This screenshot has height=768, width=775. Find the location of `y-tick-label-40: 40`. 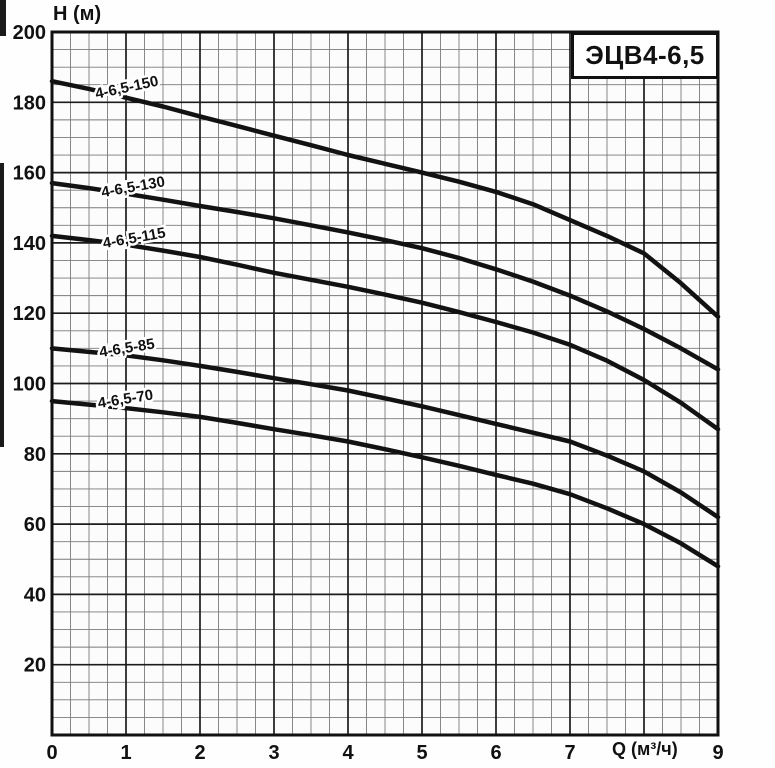

y-tick-label-40: 40 is located at coordinates (35, 595).